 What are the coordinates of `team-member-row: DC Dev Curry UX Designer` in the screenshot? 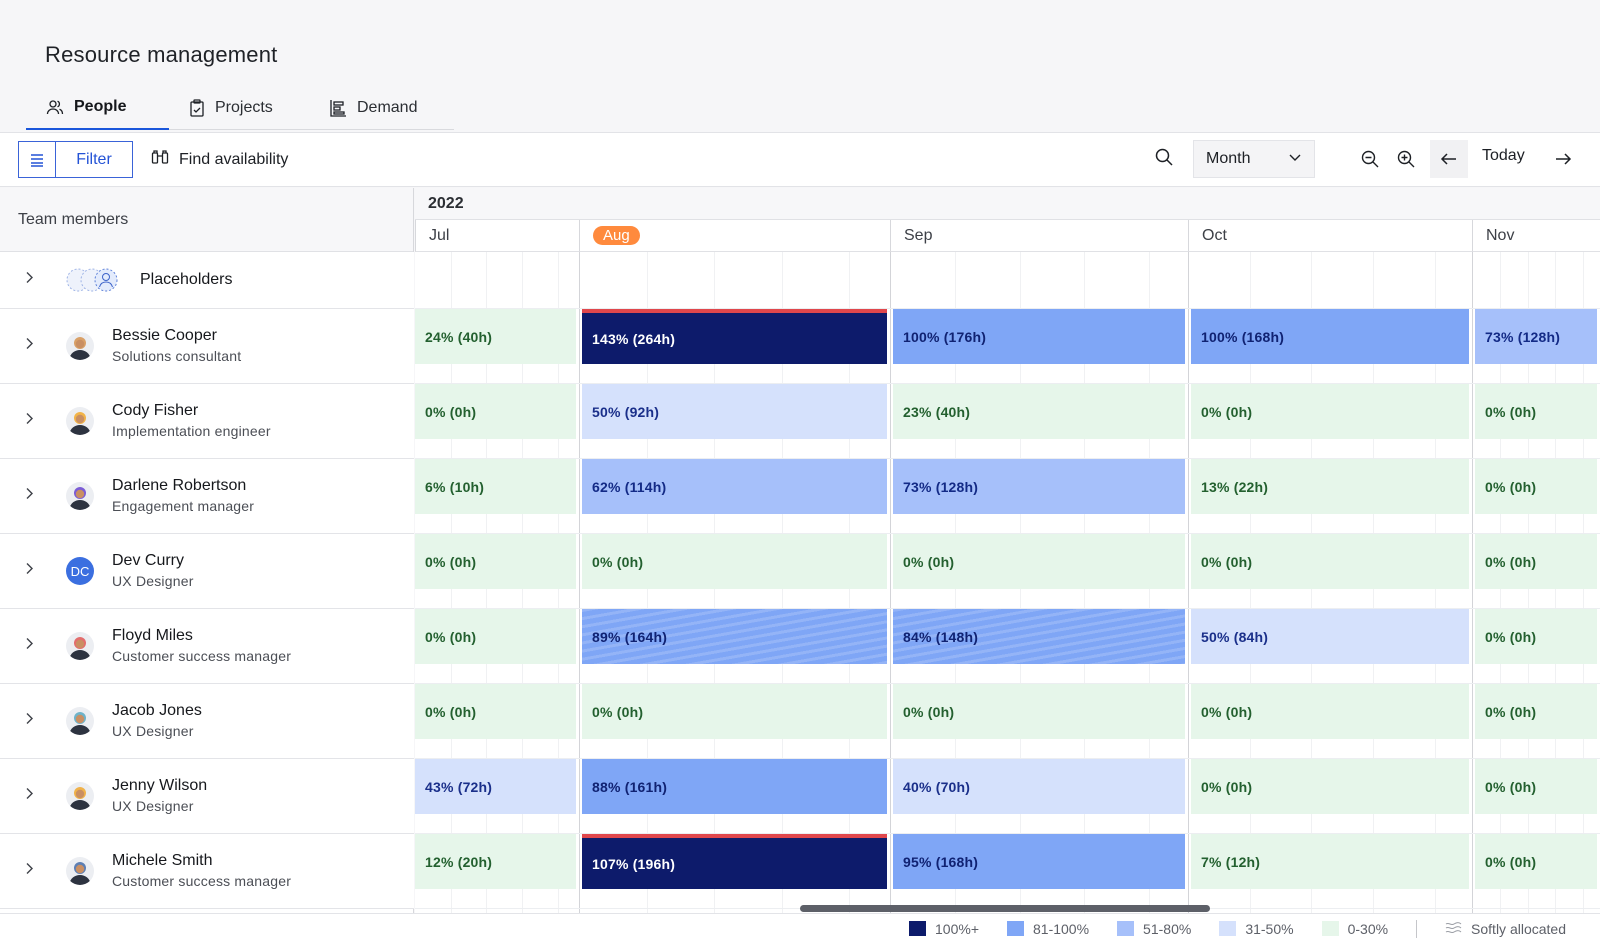 It's located at (207, 571).